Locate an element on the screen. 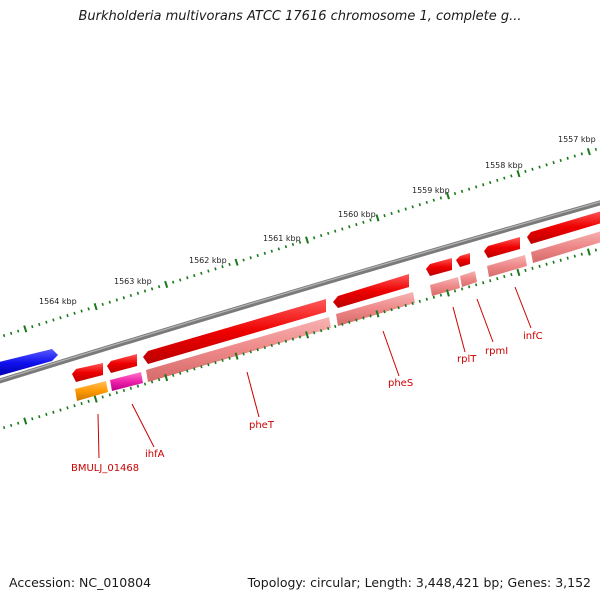 This screenshot has height=600, width=600. cds-infc is located at coordinates (502, 247).